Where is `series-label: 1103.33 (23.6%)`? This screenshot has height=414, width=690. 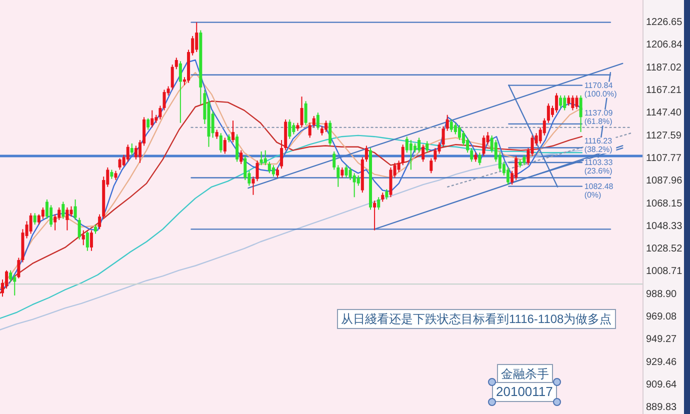
series-label: 1103.33 (23.6%) is located at coordinates (599, 167).